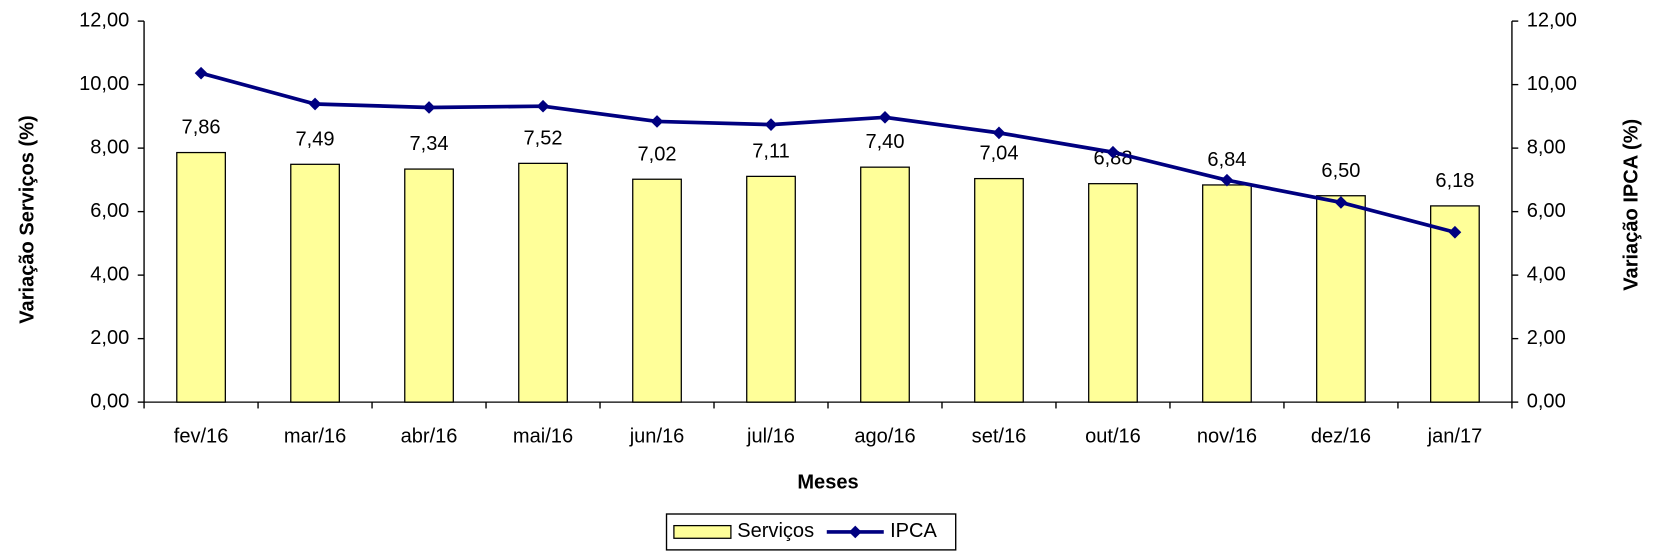 Image resolution: width=1656 pixels, height=552 pixels. What do you see at coordinates (702, 531) in the screenshot?
I see `legend-swatch` at bounding box center [702, 531].